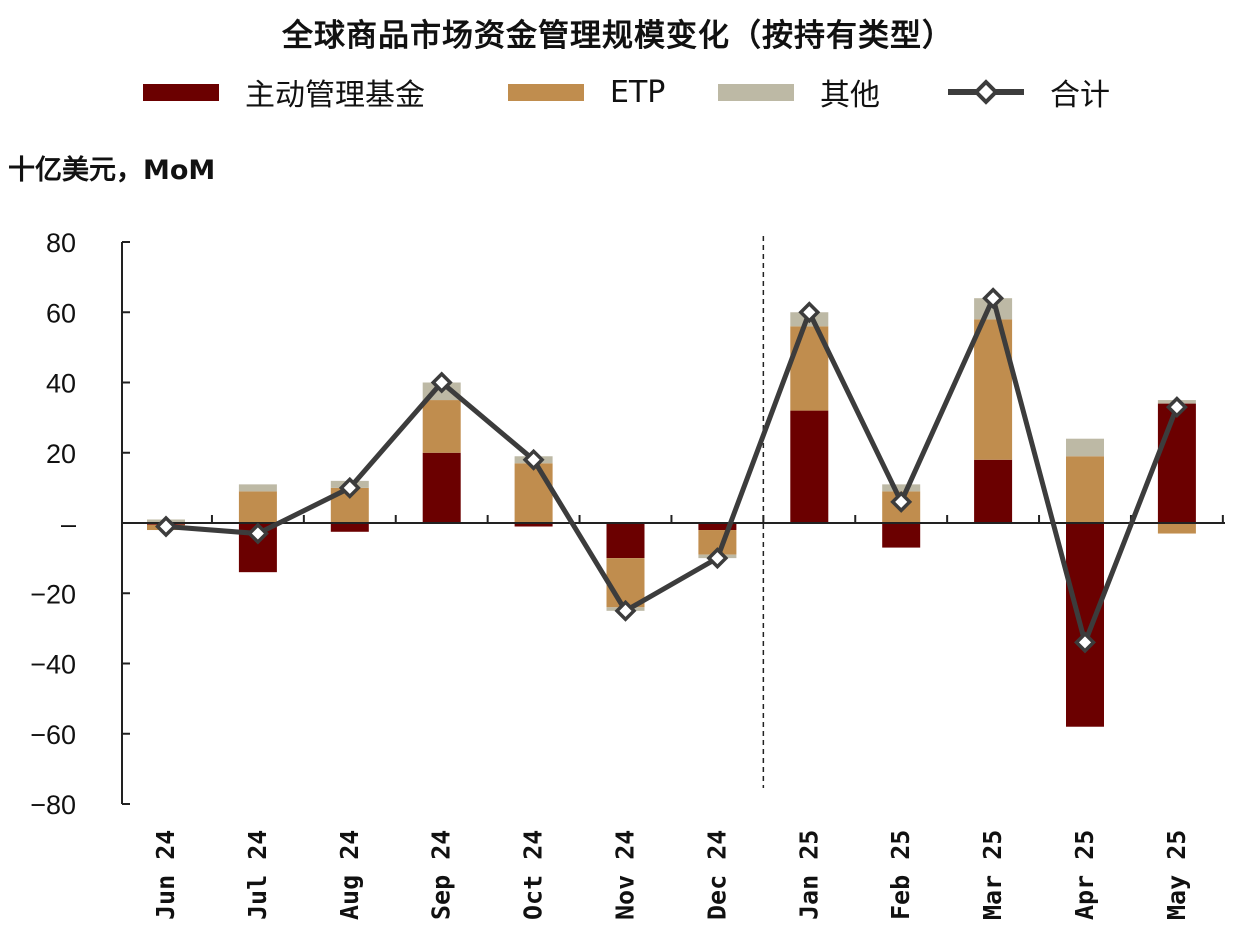  Describe the element at coordinates (61, 384) in the screenshot. I see `y-tick-label: 40` at that location.